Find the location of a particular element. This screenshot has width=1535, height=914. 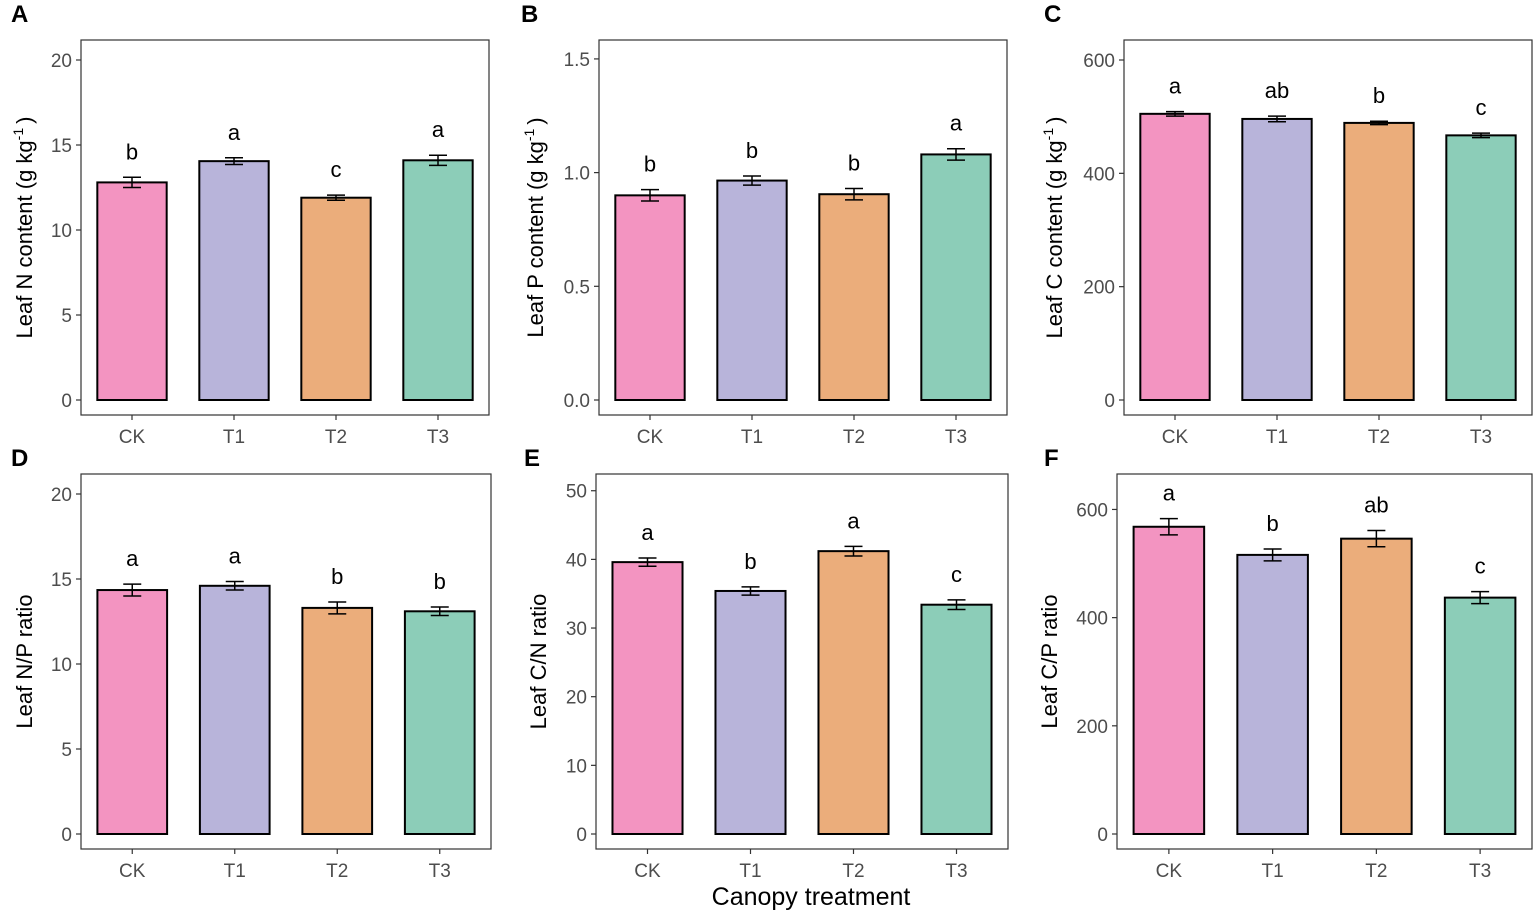

y-tick-label: 20 is located at coordinates (576, 698).